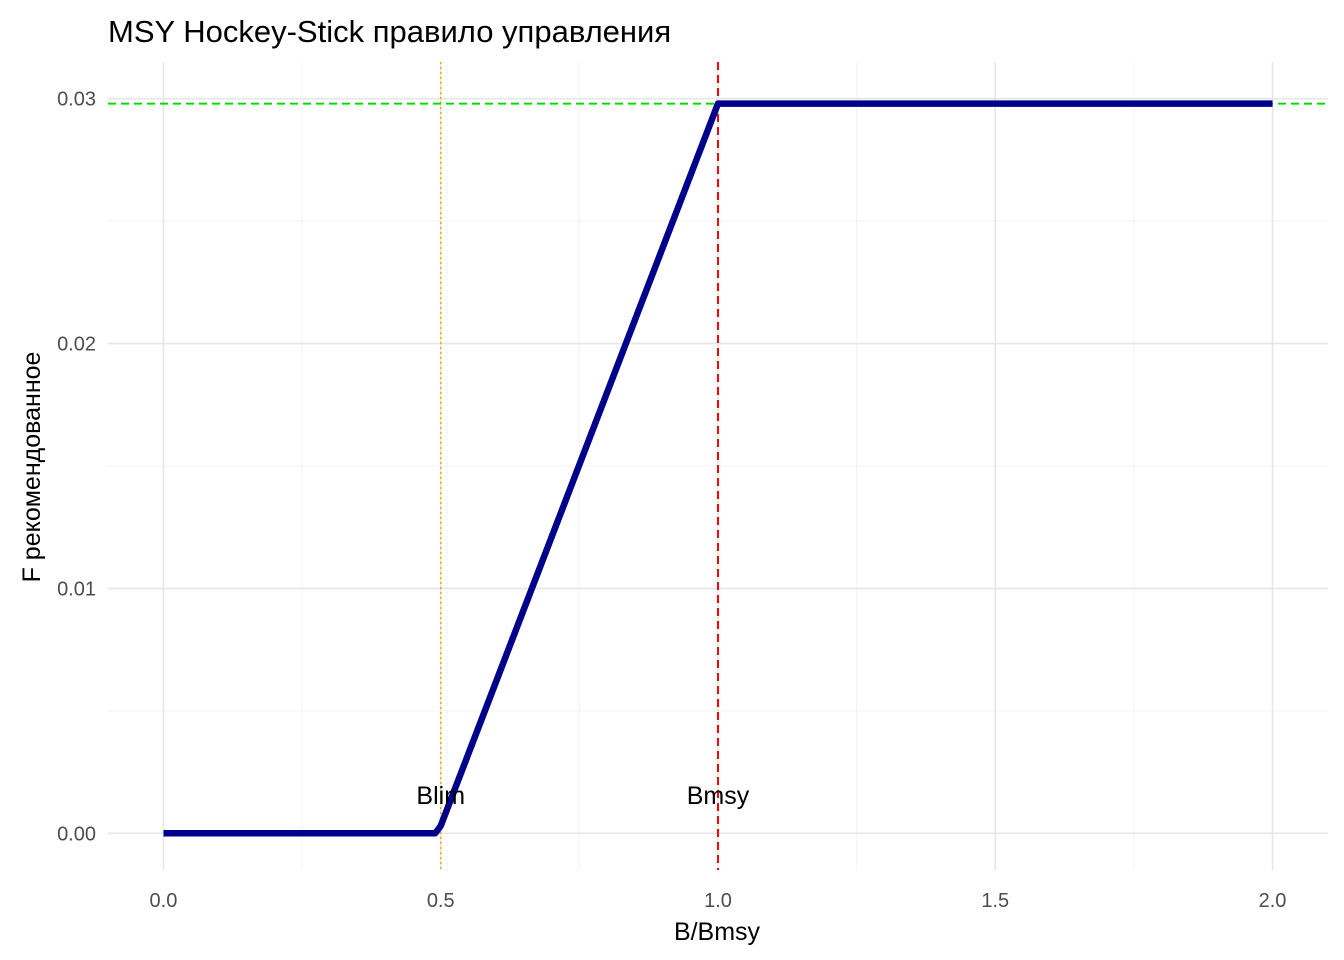 This screenshot has height=960, width=1344. What do you see at coordinates (76, 834) in the screenshot?
I see `y-tick-label: 0.00` at bounding box center [76, 834].